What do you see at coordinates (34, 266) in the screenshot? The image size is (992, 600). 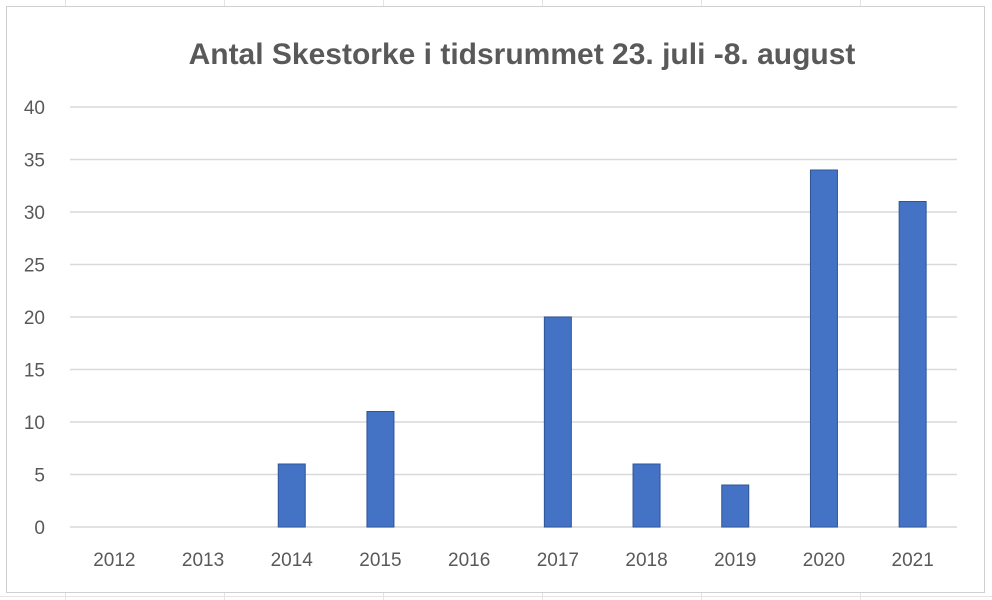 I see `y-tick-label: 25` at bounding box center [34, 266].